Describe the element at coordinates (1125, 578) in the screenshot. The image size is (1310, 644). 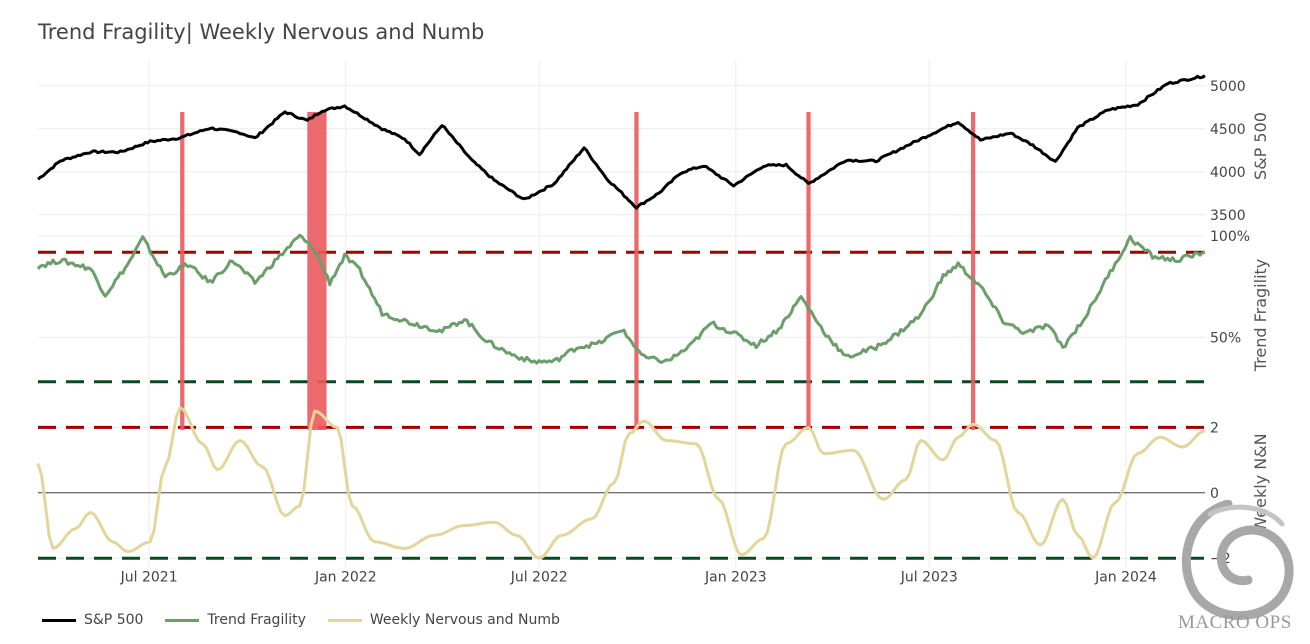
I see `x-tick-label: Jan 2024` at that location.